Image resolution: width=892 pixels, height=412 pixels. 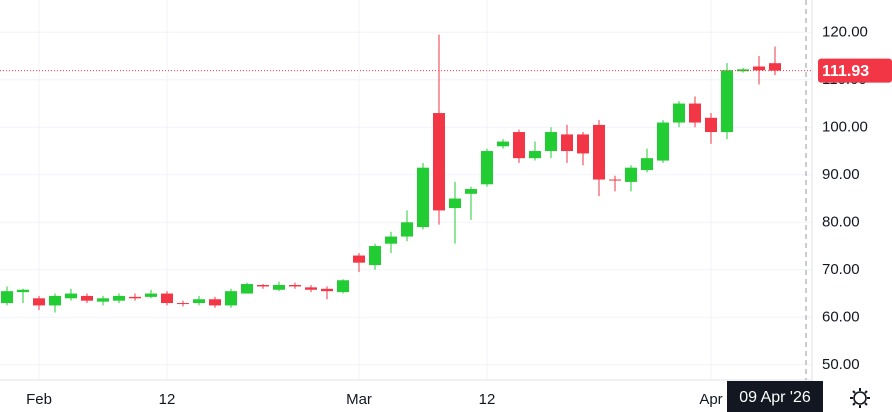 I want to click on y-tick-label: 70.00, so click(x=841, y=269).